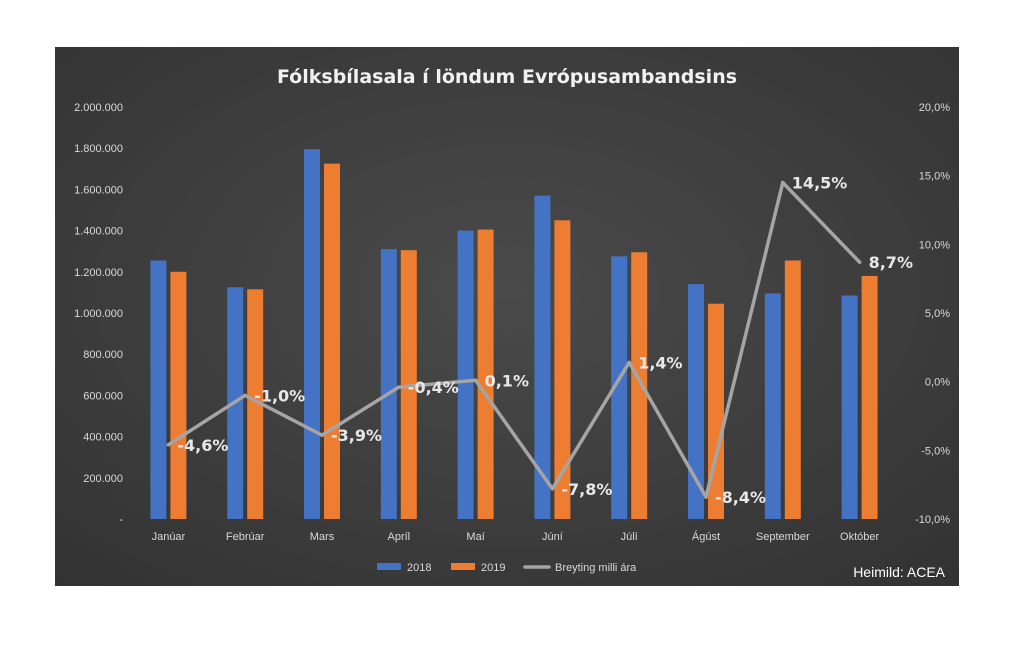 The width and height of the screenshot is (1020, 649). What do you see at coordinates (465, 374) in the screenshot?
I see `bar-2018-Maí` at bounding box center [465, 374].